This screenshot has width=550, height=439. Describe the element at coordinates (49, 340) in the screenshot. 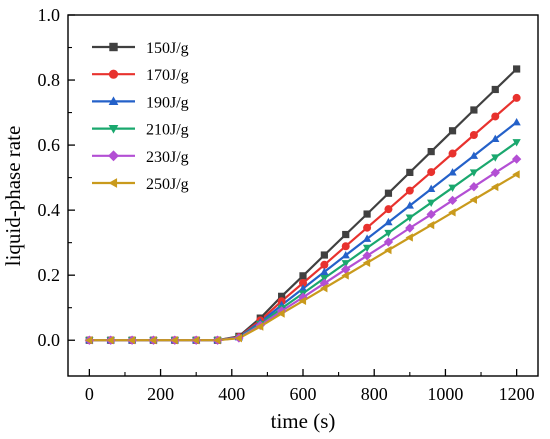

I see `y-tick-label: 0.0` at that location.